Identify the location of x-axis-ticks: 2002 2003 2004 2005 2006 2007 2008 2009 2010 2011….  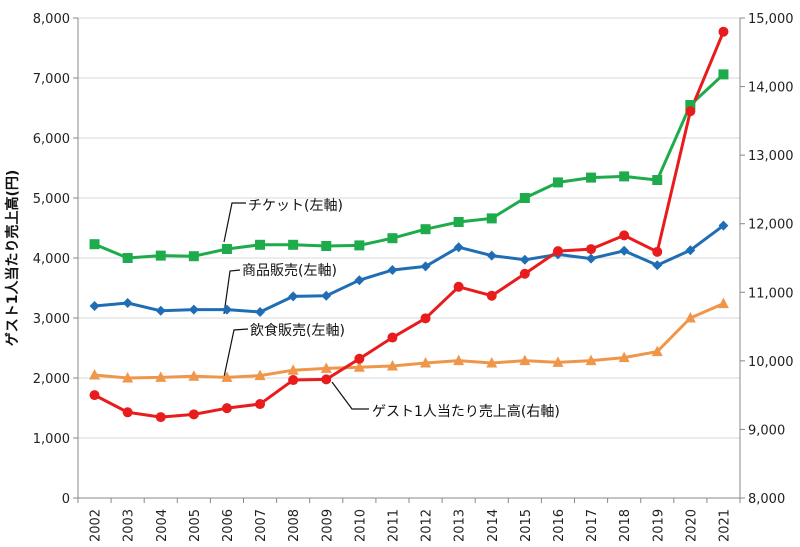
(409, 520).